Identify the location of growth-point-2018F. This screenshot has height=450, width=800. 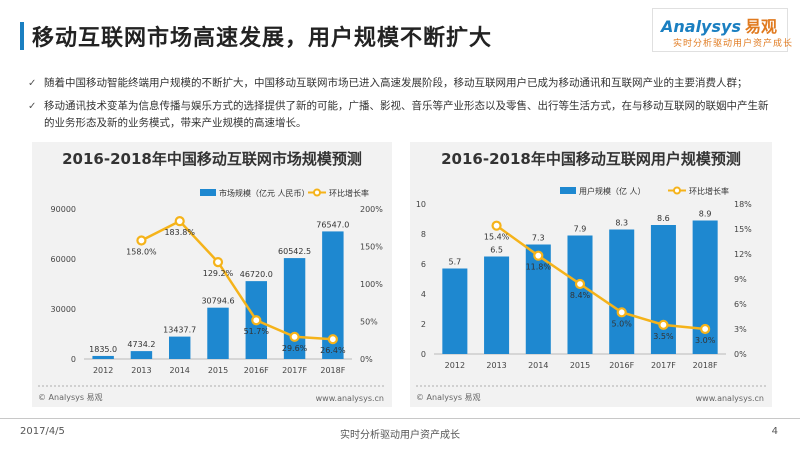
(705, 329).